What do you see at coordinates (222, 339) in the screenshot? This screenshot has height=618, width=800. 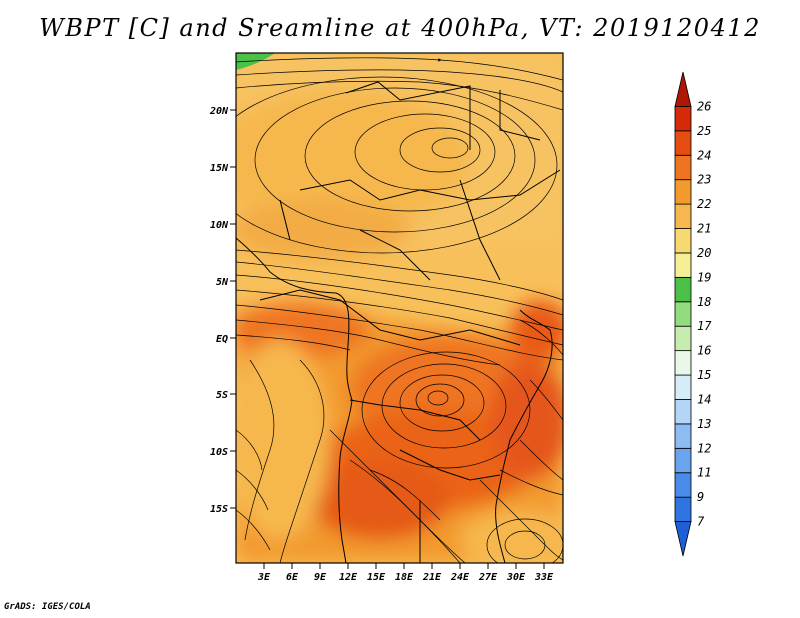 I see `lat-tick-label: EQ` at bounding box center [222, 339].